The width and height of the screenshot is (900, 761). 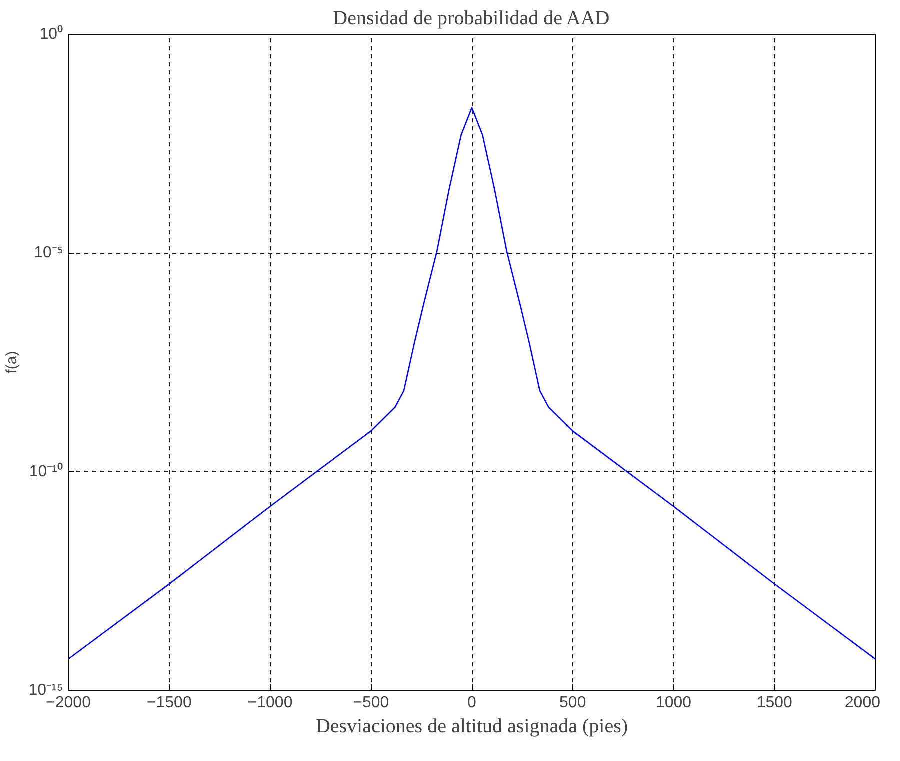 I want to click on y-axis-title: f(a), so click(x=12, y=362).